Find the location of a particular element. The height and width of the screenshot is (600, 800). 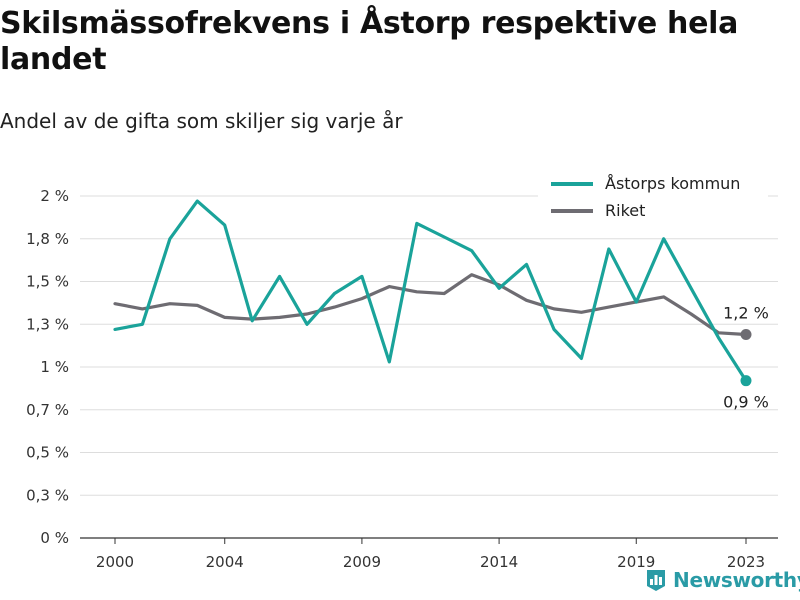

legend-background is located at coordinates (653, 200).